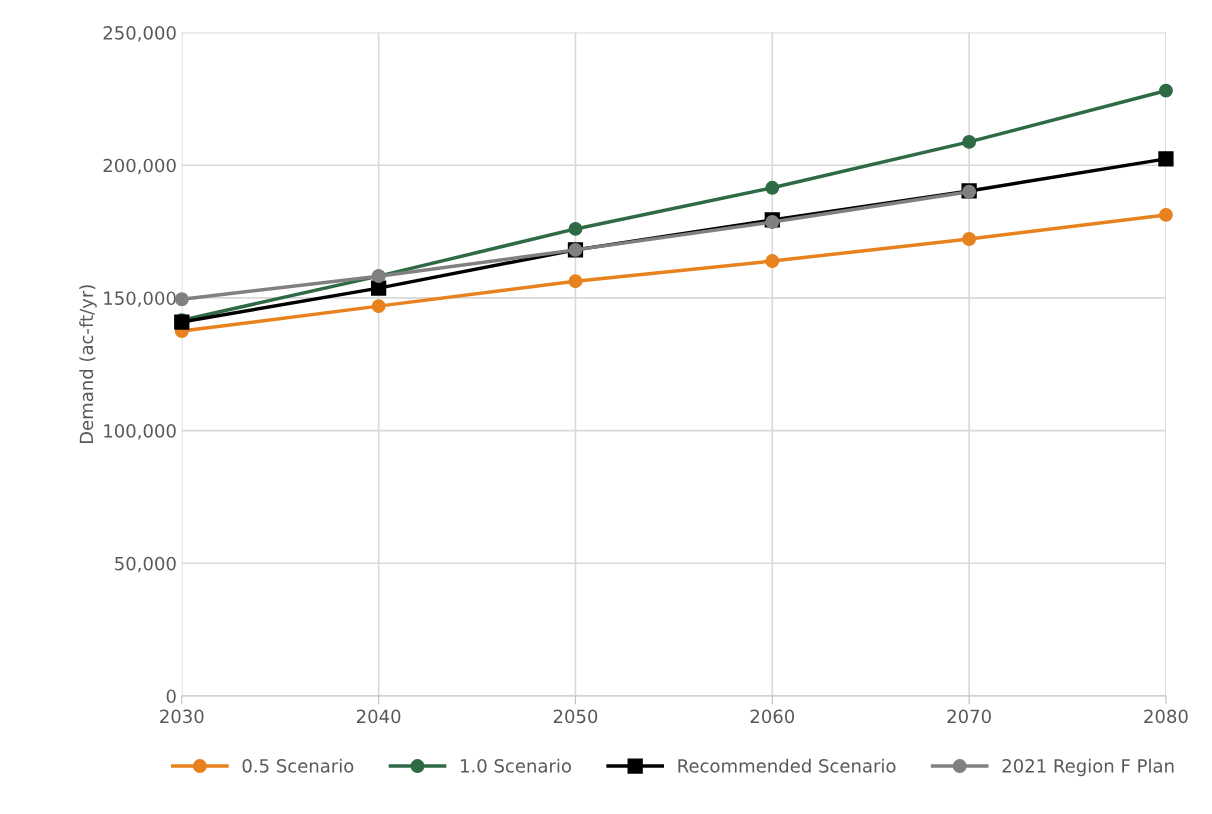 The image size is (1212, 814). I want to click on legend-label: 0.5 Scenario, so click(298, 765).